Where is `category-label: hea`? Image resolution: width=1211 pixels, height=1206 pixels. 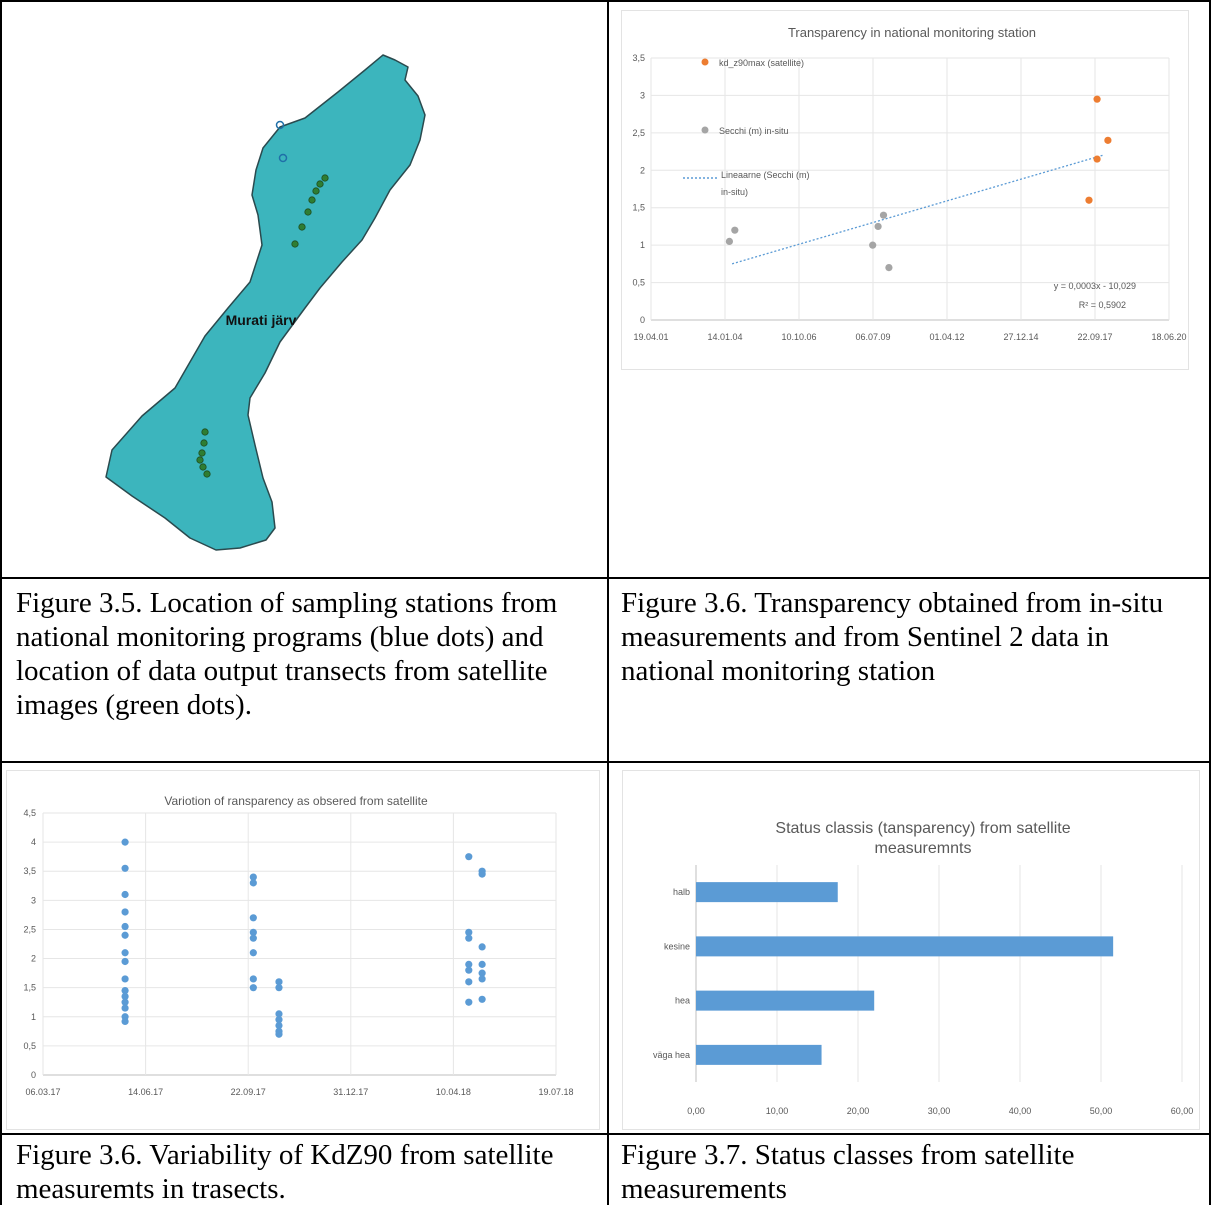 category-label: hea is located at coordinates (682, 1001).